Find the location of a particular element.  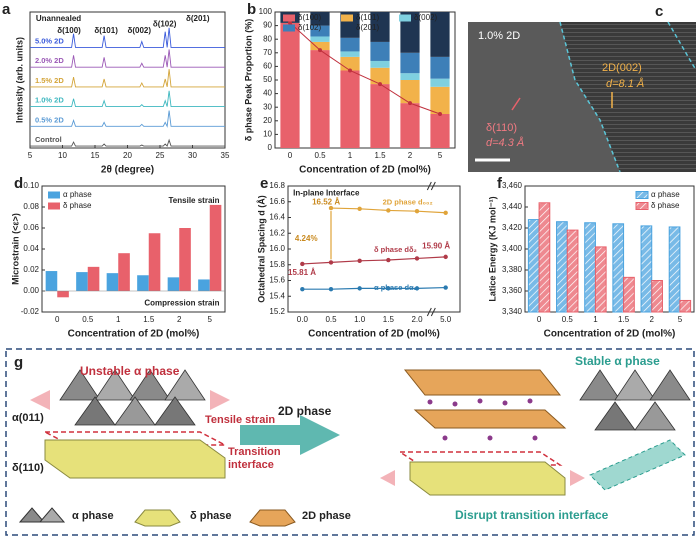

panel-letter: g is located at coordinates (18, 362).